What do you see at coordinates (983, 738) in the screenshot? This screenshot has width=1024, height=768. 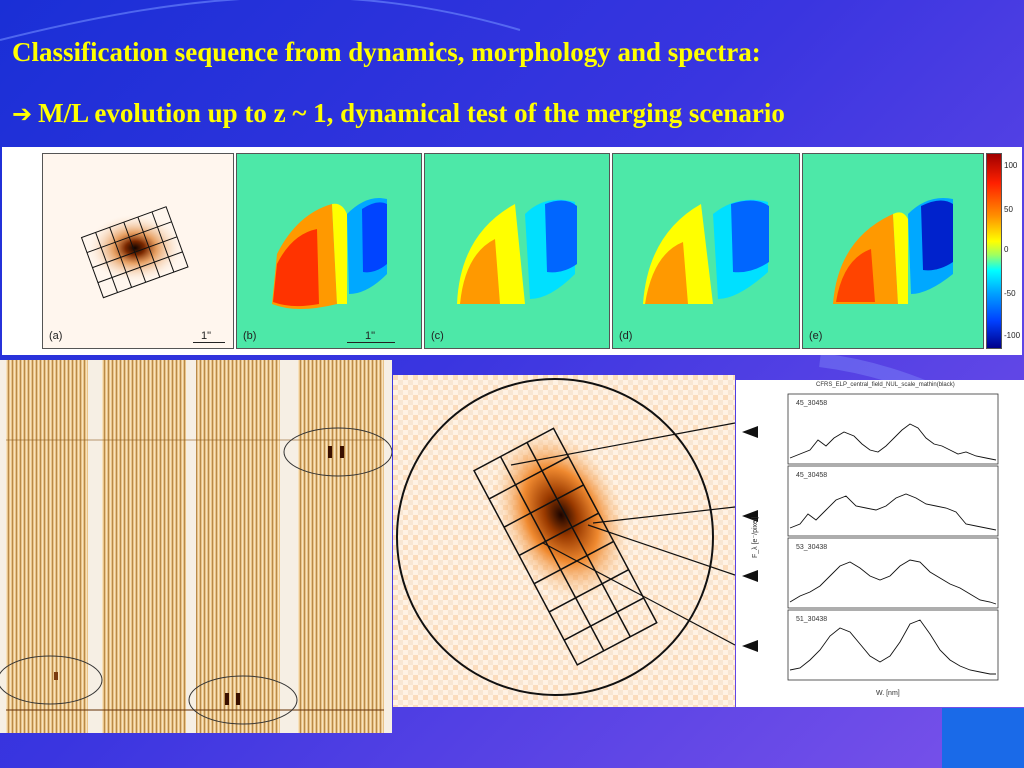 I see `corner-accent` at bounding box center [983, 738].